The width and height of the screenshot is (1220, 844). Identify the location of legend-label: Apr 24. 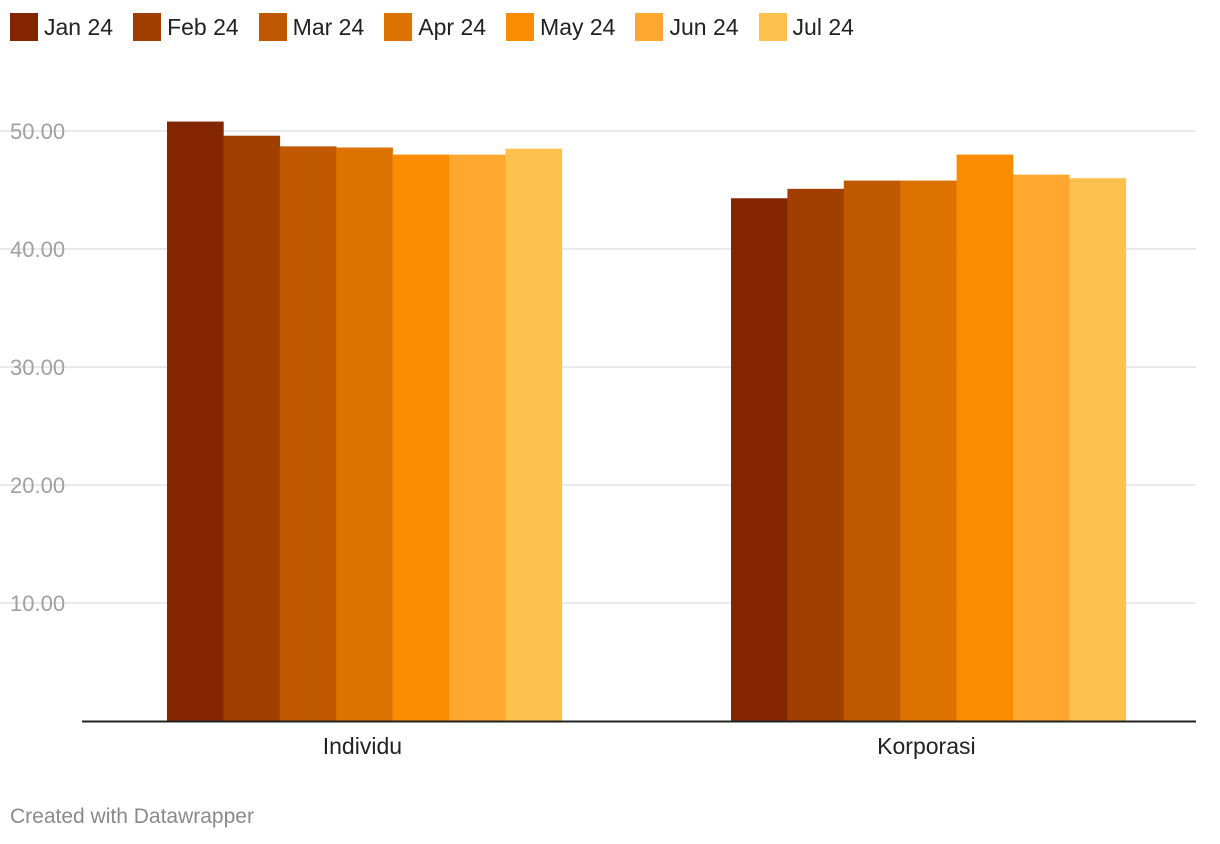
(452, 26).